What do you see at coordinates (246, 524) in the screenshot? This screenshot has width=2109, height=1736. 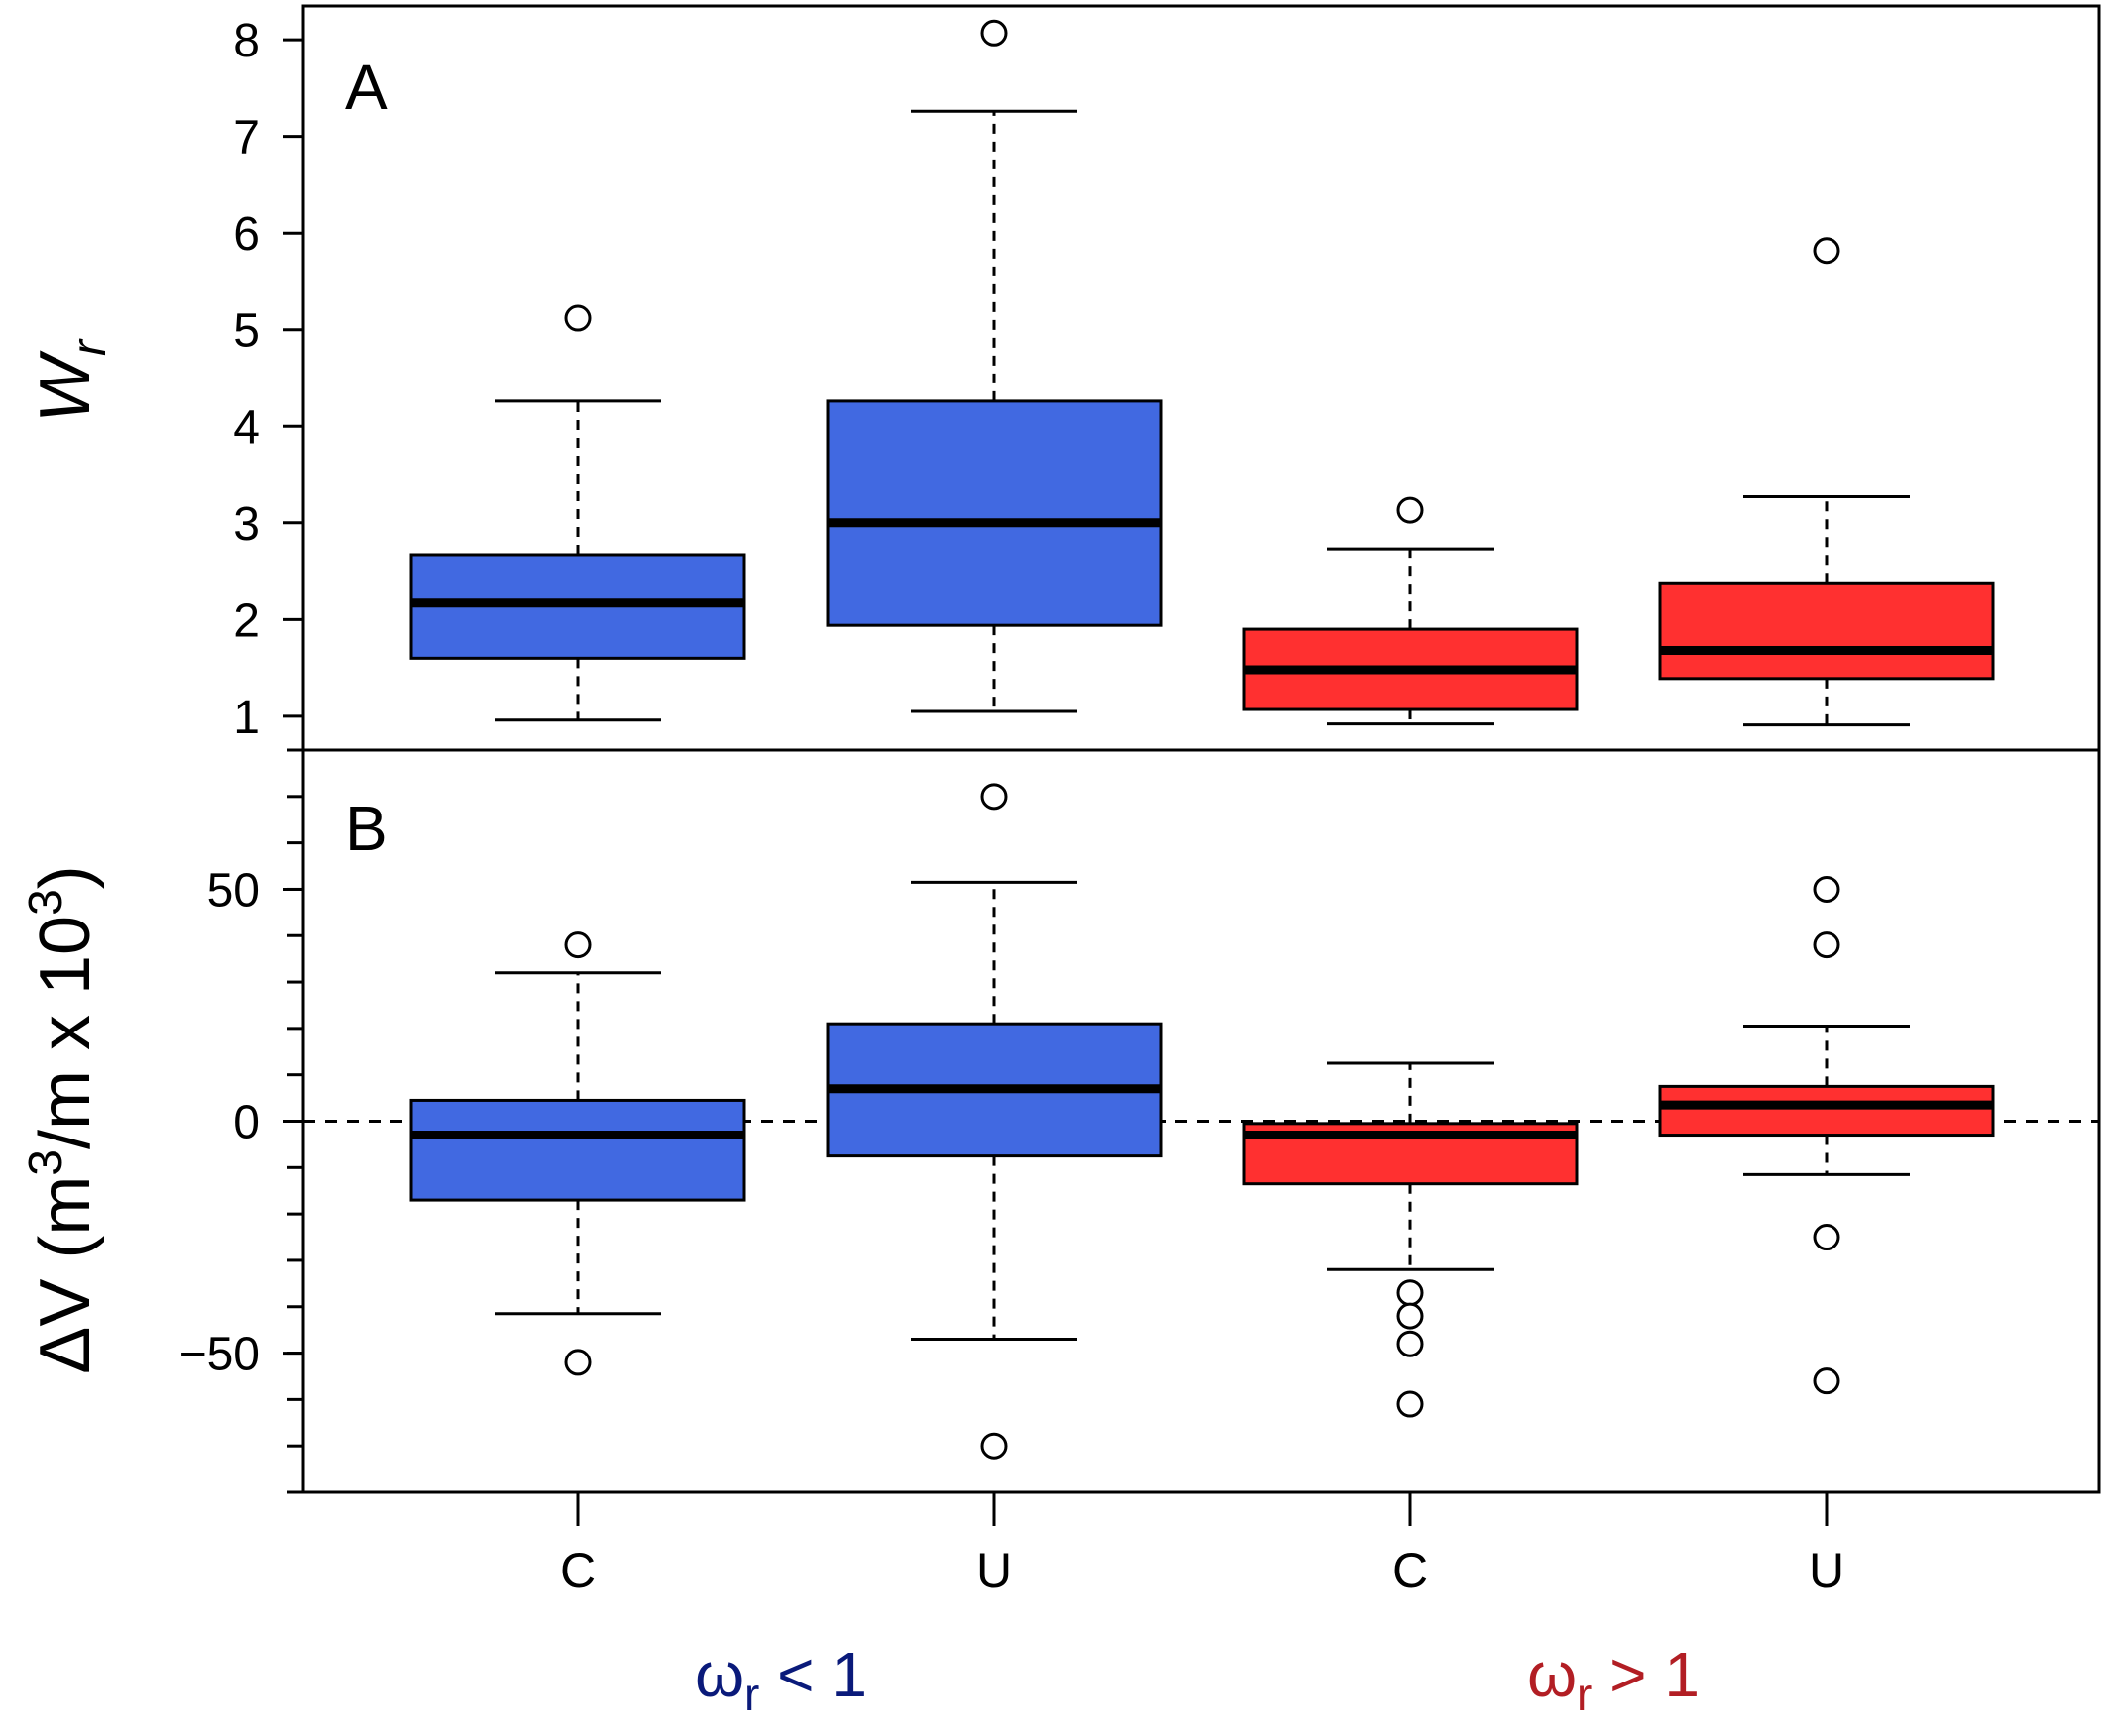 I see `y-tick-label: 3` at bounding box center [246, 524].